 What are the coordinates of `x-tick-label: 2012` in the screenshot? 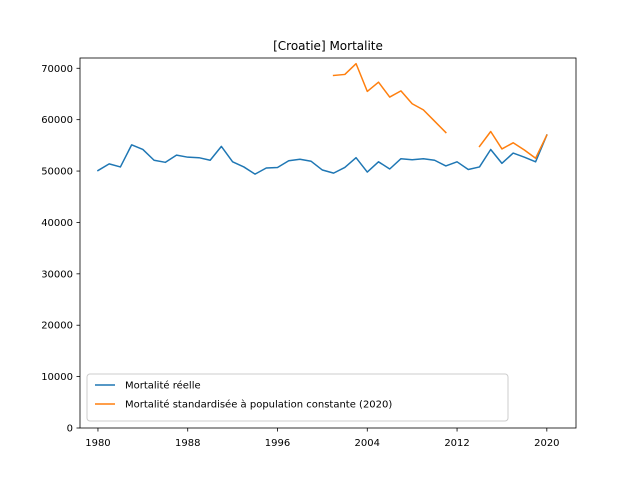 It's located at (456, 443).